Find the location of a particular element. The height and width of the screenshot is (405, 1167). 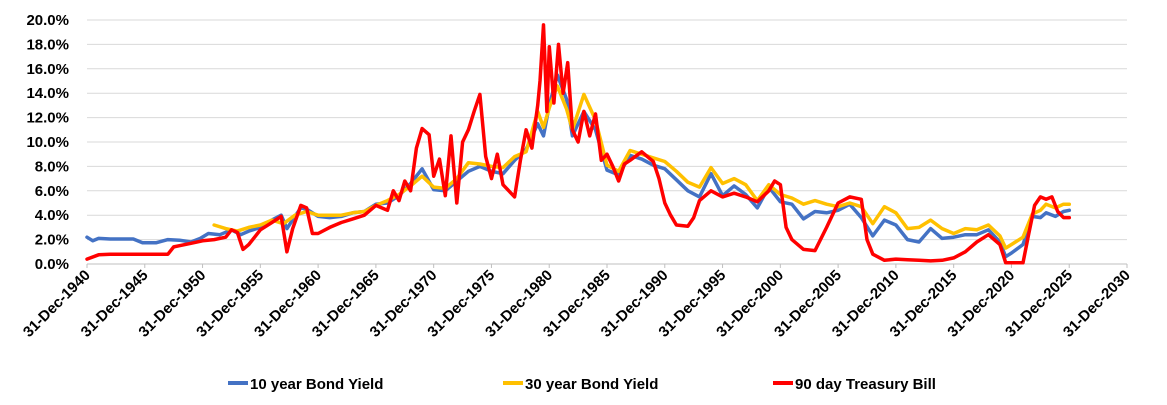

y-tick-label: 14.0% is located at coordinates (47, 93).